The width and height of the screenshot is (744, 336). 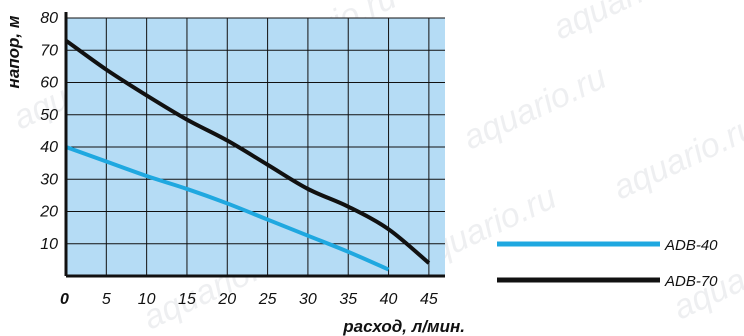 What do you see at coordinates (49, 115) in the screenshot?
I see `y-tick-label: 50` at bounding box center [49, 115].